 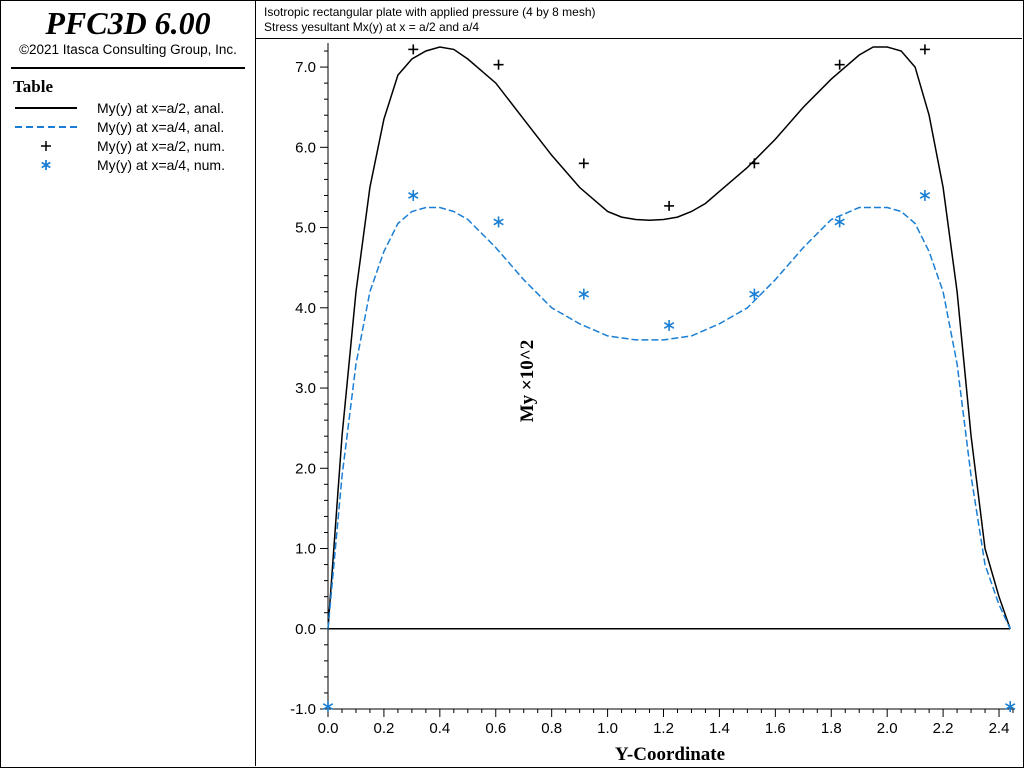 What do you see at coordinates (551, 728) in the screenshot?
I see `x-tick-label: 0.8` at bounding box center [551, 728].